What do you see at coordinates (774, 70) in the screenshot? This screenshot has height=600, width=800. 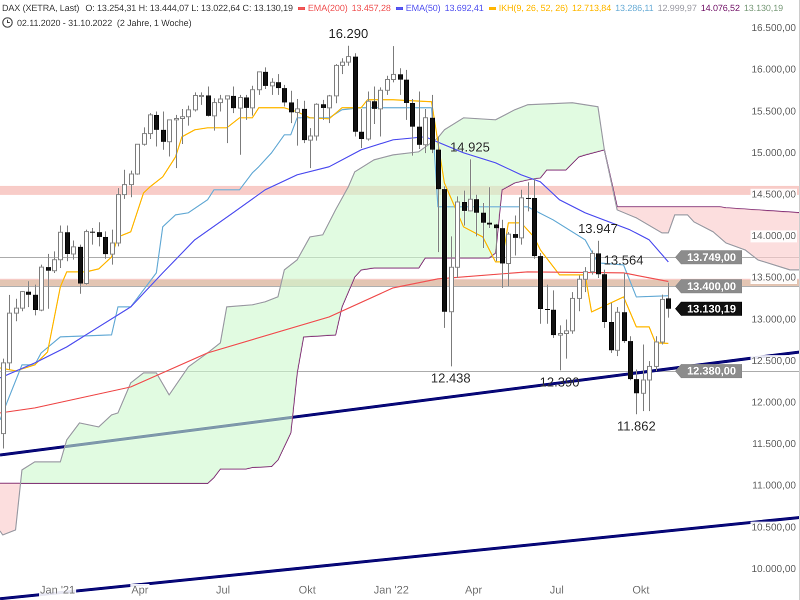 I see `y-tick-label: 16.000,00` at bounding box center [774, 70].